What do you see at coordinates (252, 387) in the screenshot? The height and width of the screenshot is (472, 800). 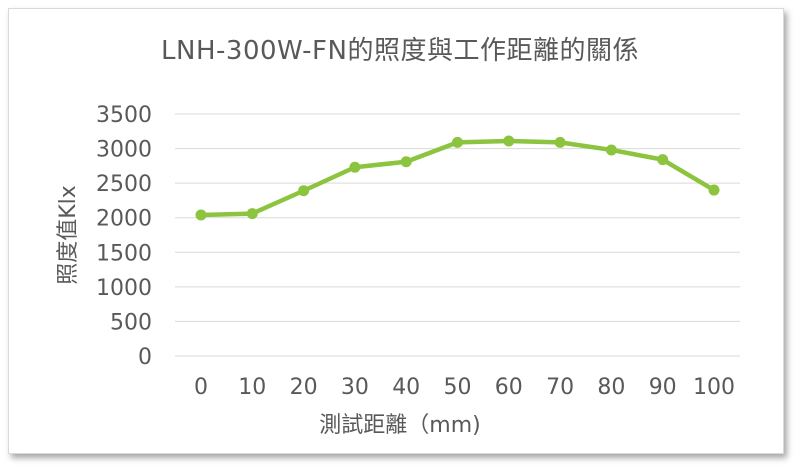 I see `x-tick-label: 10` at bounding box center [252, 387].